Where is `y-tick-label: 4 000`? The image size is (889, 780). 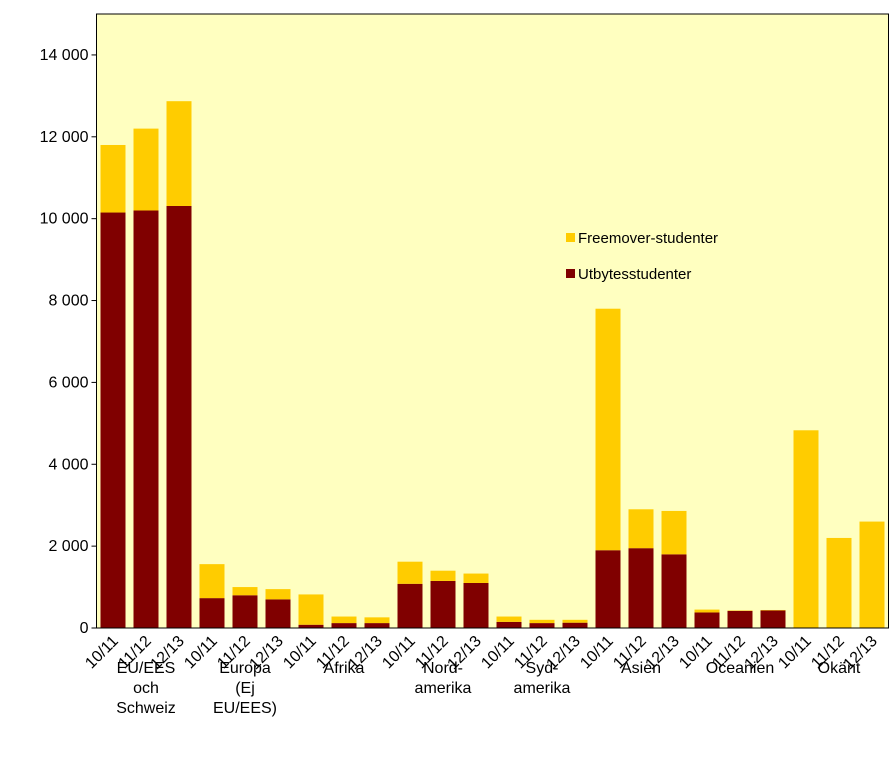
y-tick-label: 4 000 is located at coordinates (68, 464).